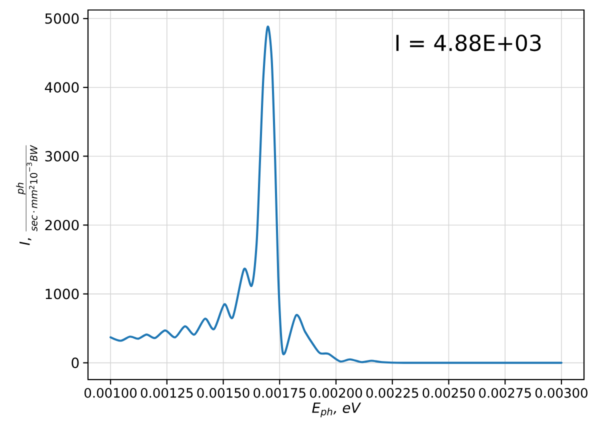 The height and width of the screenshot is (437, 599). Describe the element at coordinates (75, 363) in the screenshot. I see `y-tick-label: 0` at that location.